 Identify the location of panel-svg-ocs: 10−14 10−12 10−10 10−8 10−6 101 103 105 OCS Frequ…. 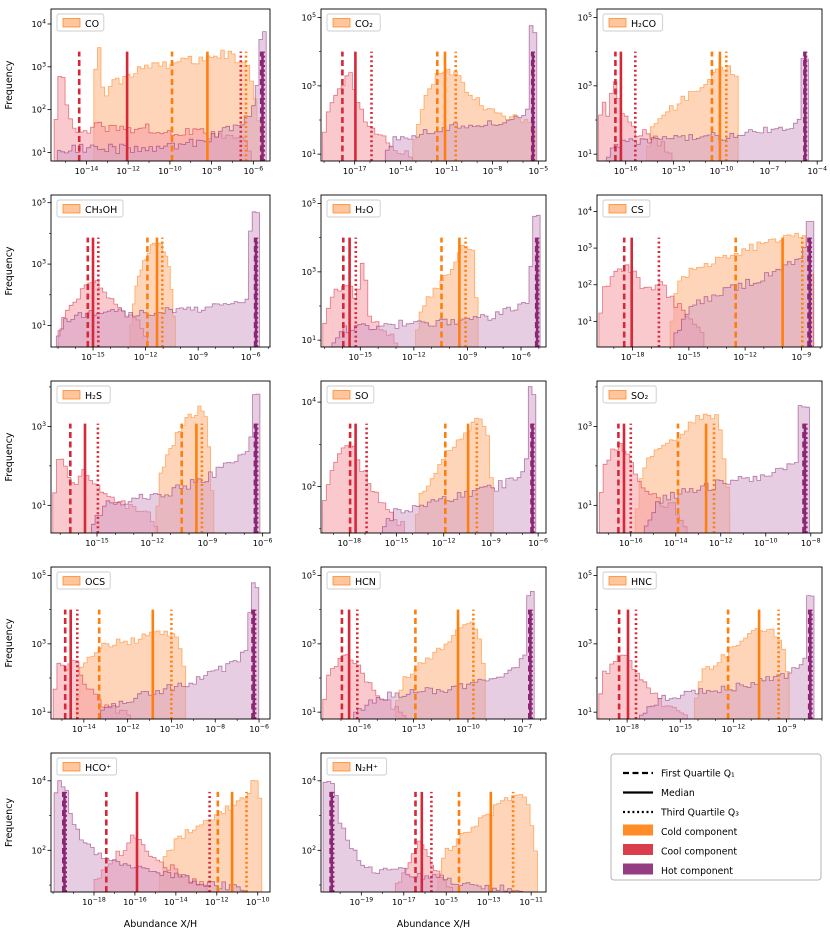
(137, 650).